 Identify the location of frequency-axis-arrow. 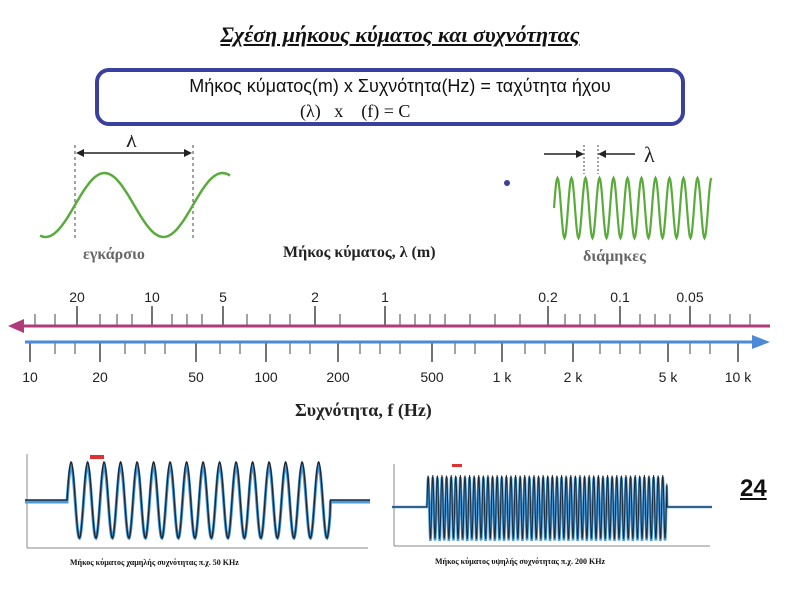
(761, 342).